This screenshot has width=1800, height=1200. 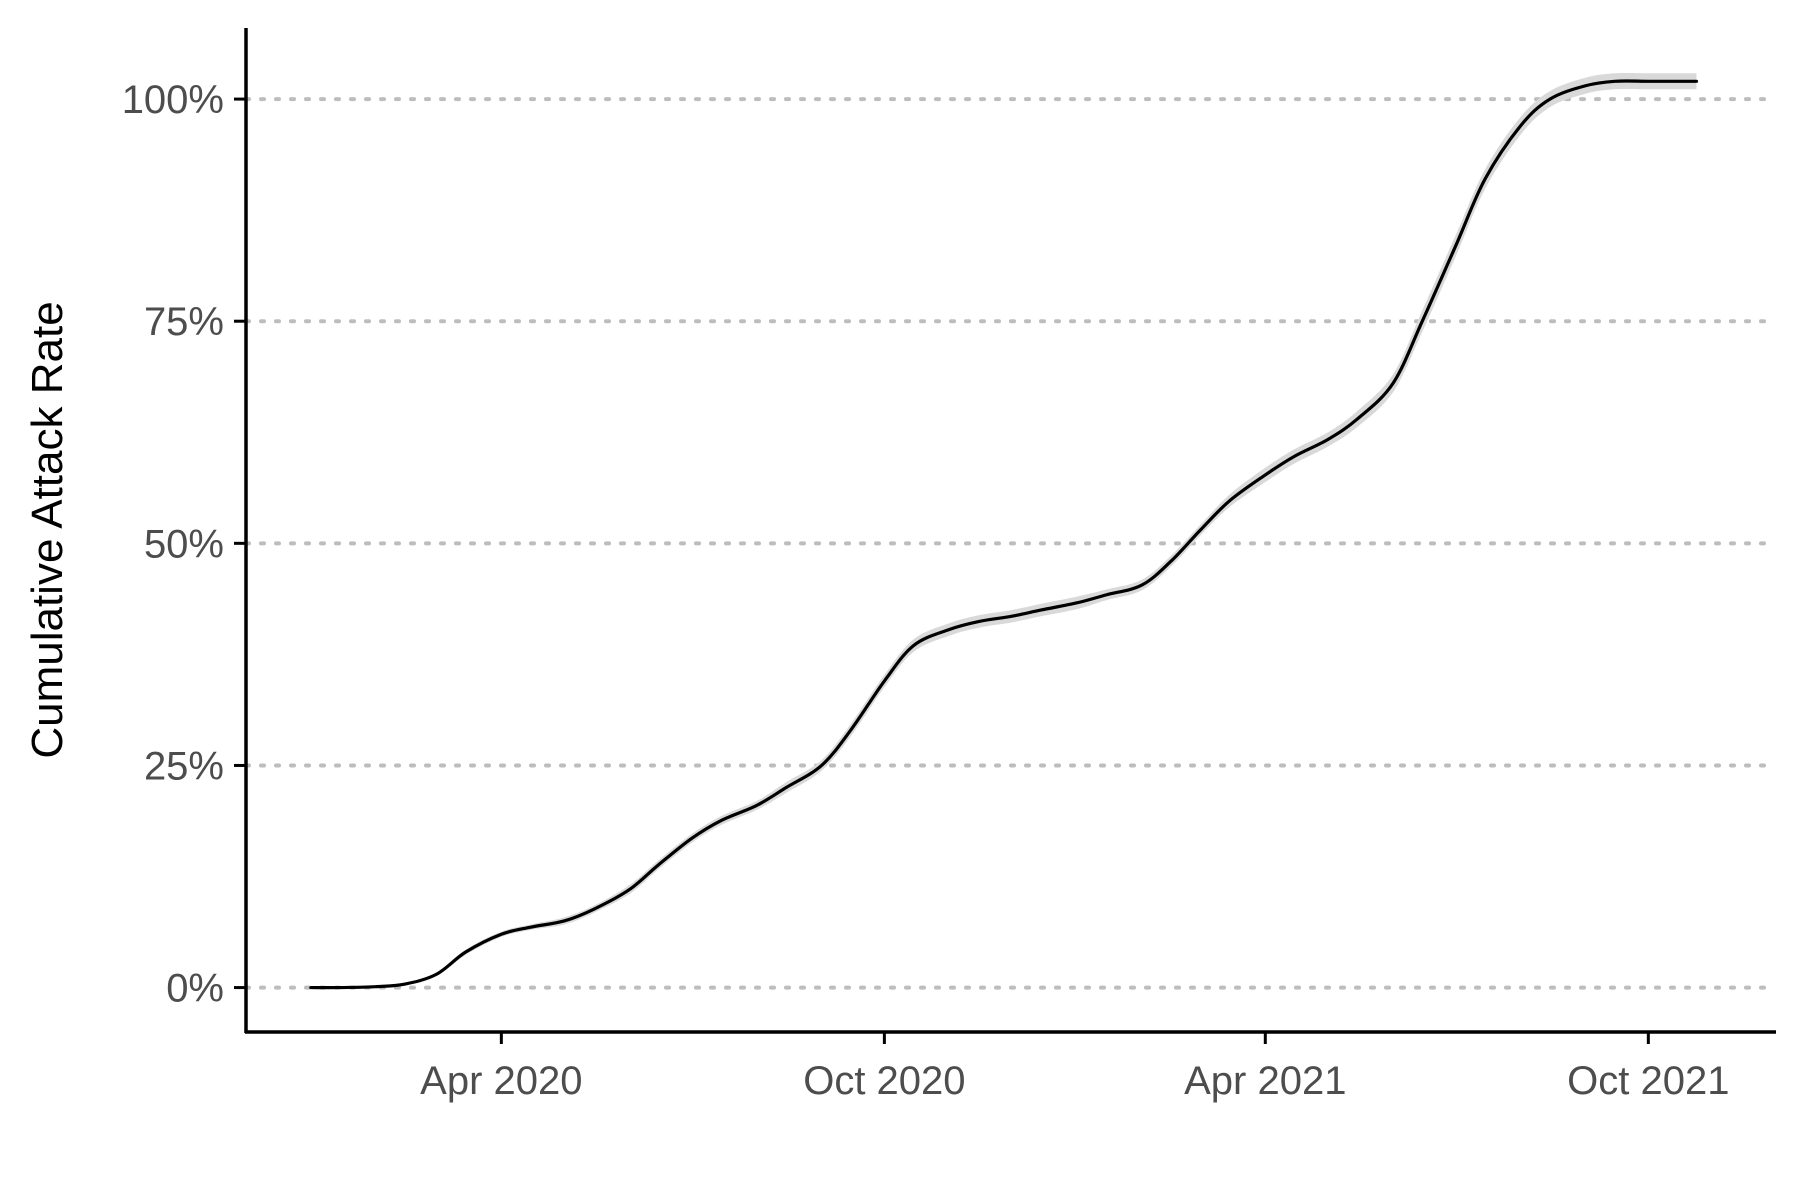 What do you see at coordinates (195, 989) in the screenshot?
I see `y-tick-label: 0%` at bounding box center [195, 989].